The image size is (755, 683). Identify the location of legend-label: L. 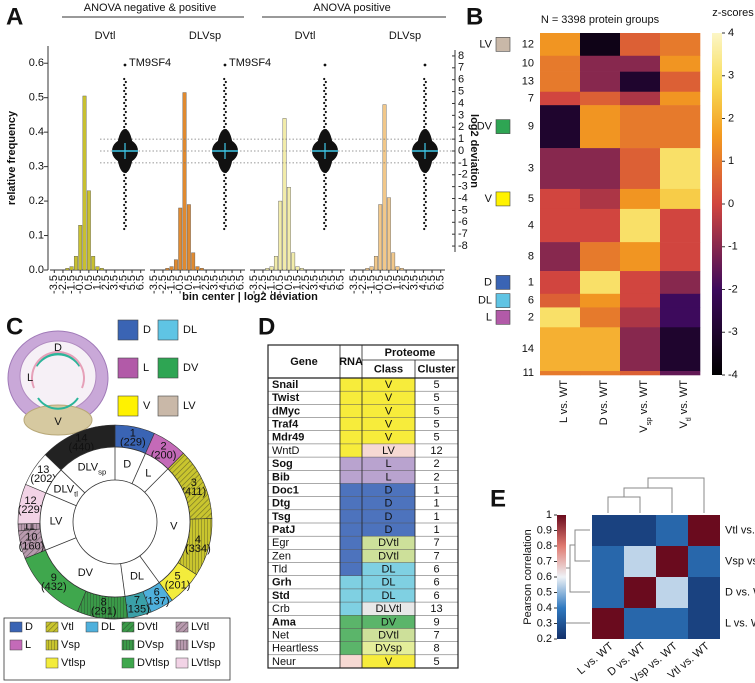
(28, 645).